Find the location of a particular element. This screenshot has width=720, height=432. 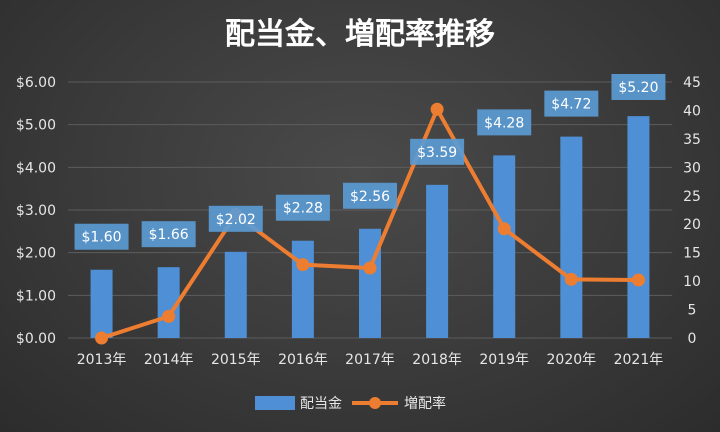

x-tick-label: 2016年 is located at coordinates (303, 360).